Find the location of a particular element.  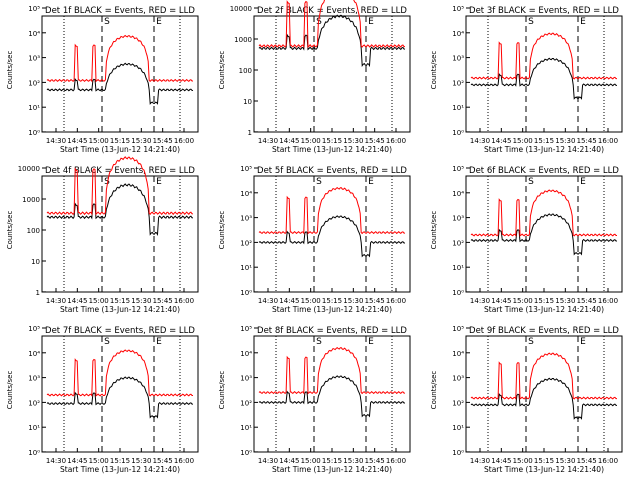

chart-title: Det 2f BLACK = Events, RED = LLD is located at coordinates (332, 11).